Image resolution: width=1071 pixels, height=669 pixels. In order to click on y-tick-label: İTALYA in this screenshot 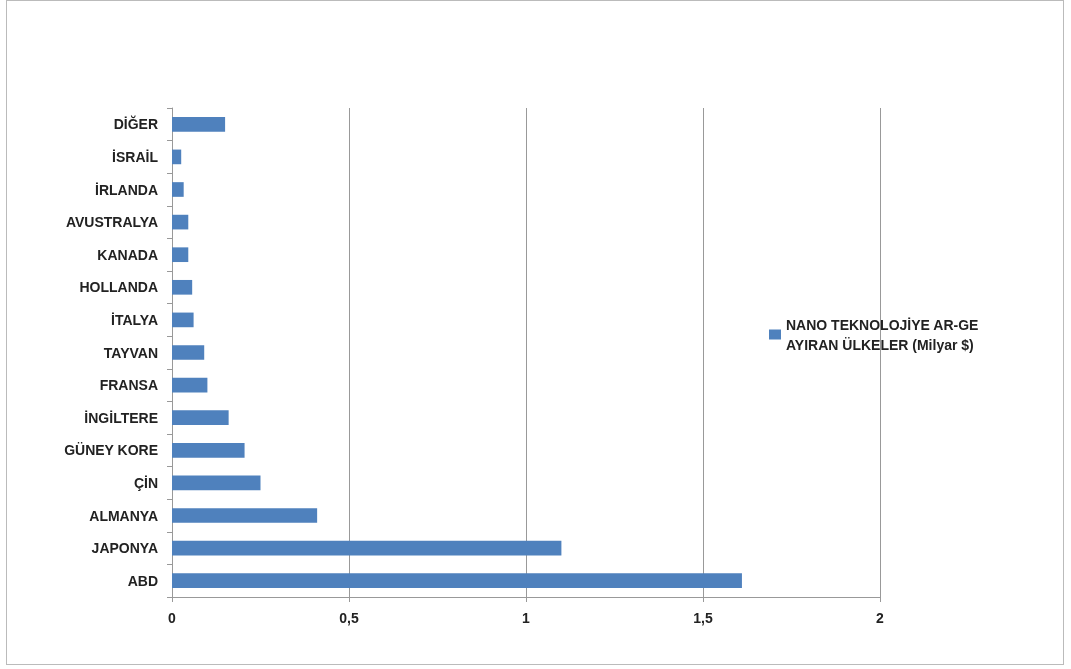, I will do `click(134, 319)`.